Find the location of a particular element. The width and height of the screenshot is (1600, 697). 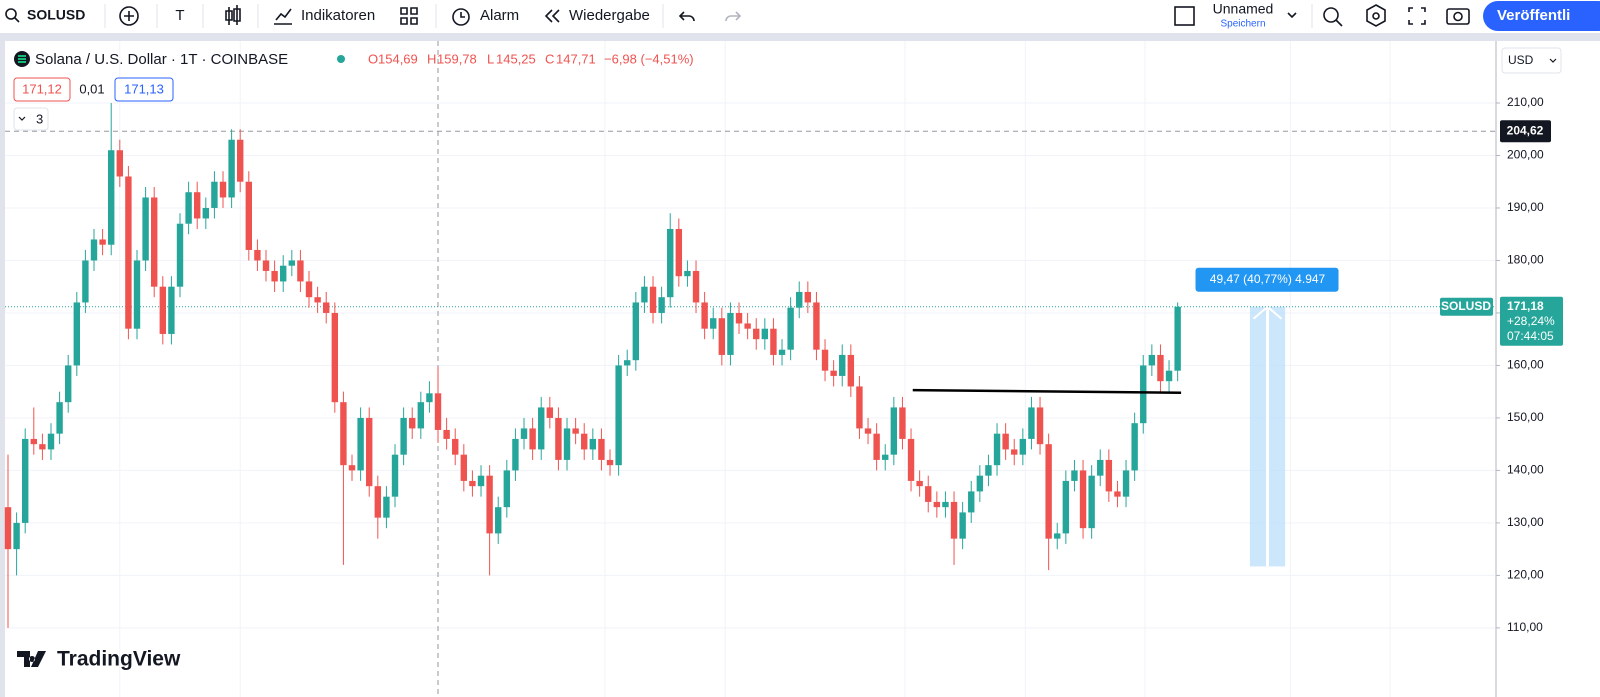

panel-gap is located at coordinates (800, 37).